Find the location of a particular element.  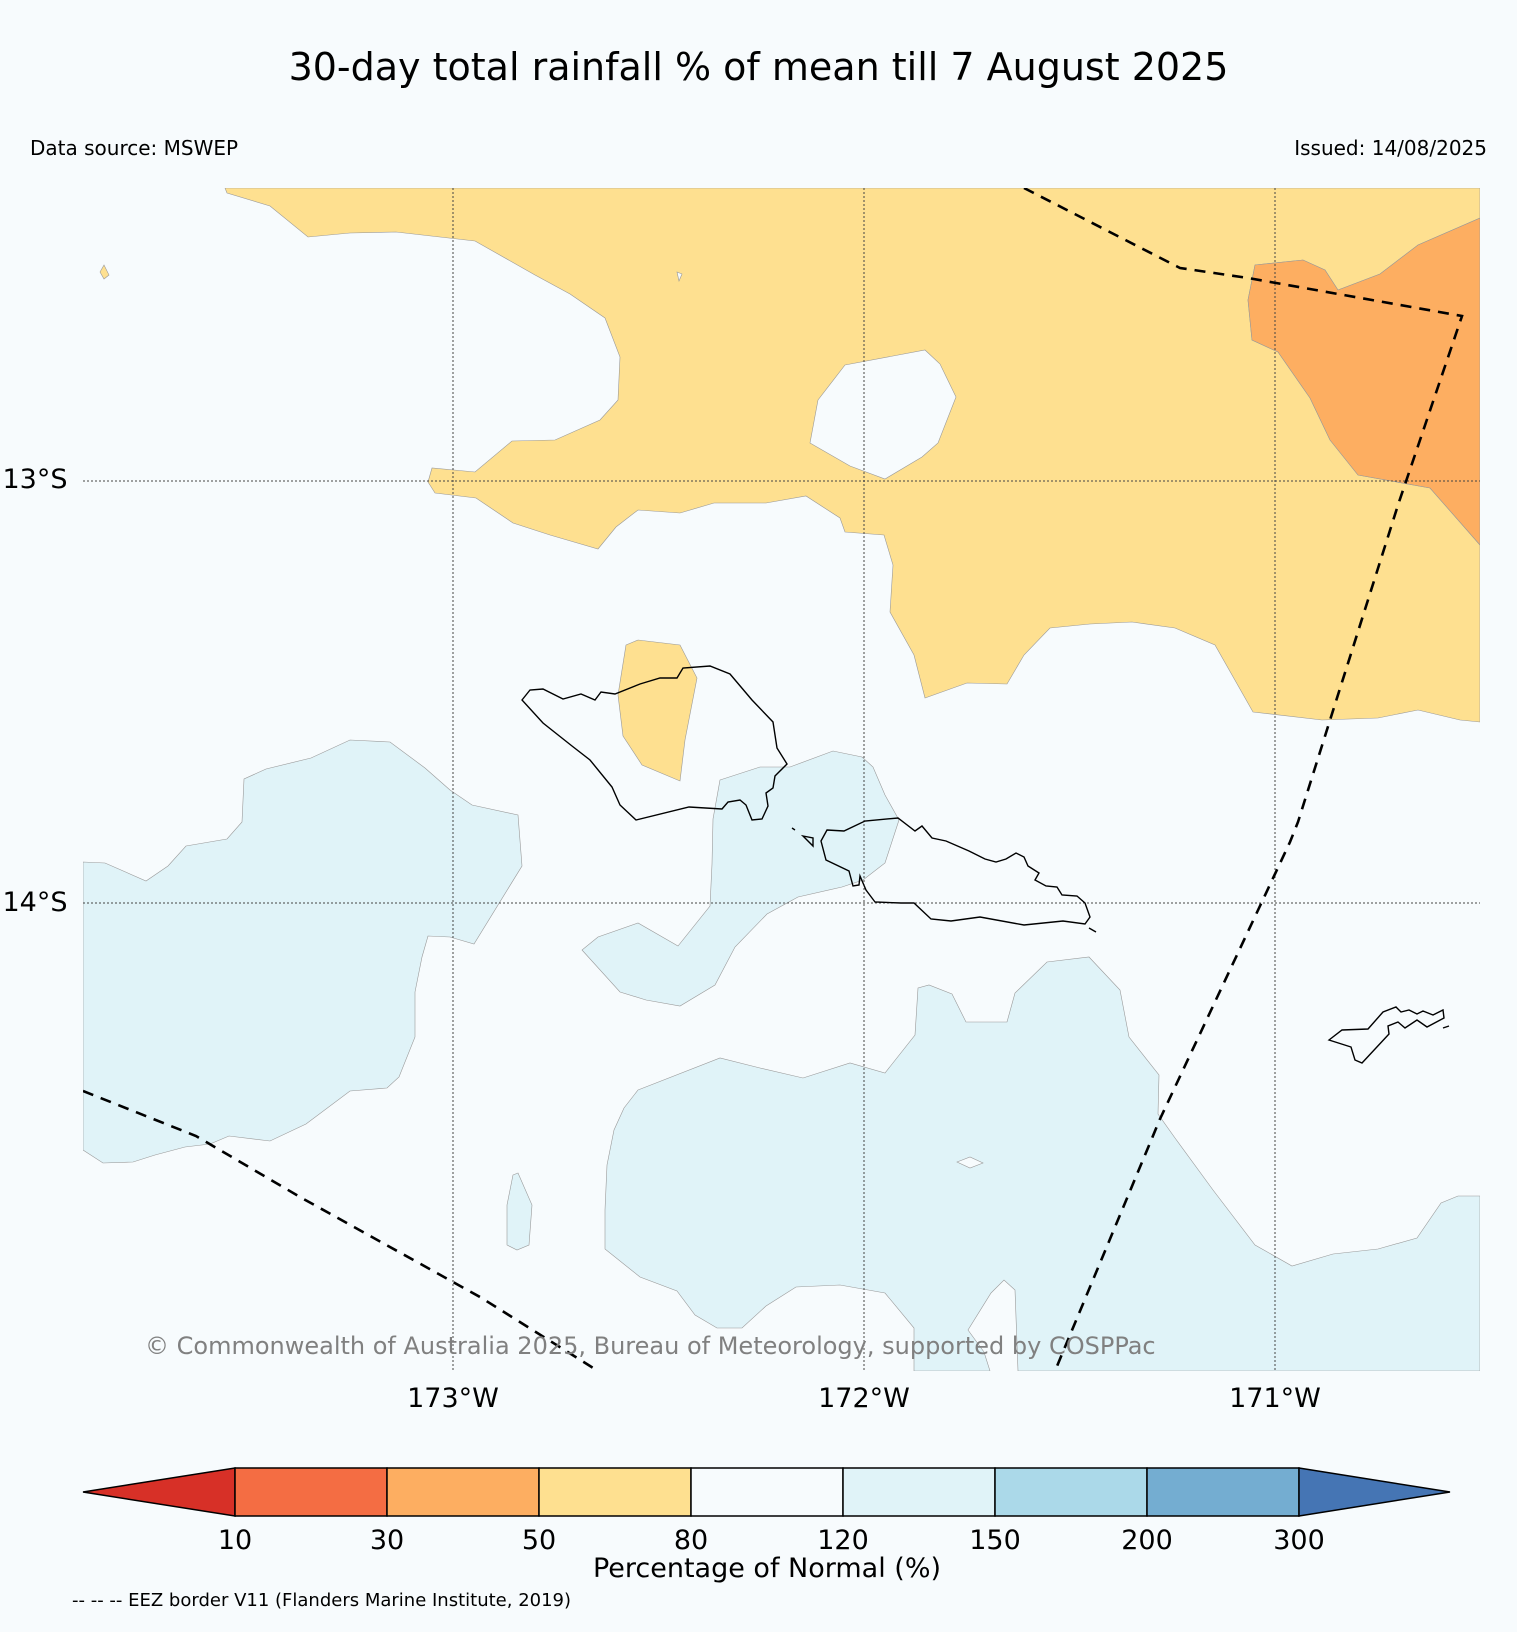

contour-120-150-south is located at coordinates (1042, 1163).